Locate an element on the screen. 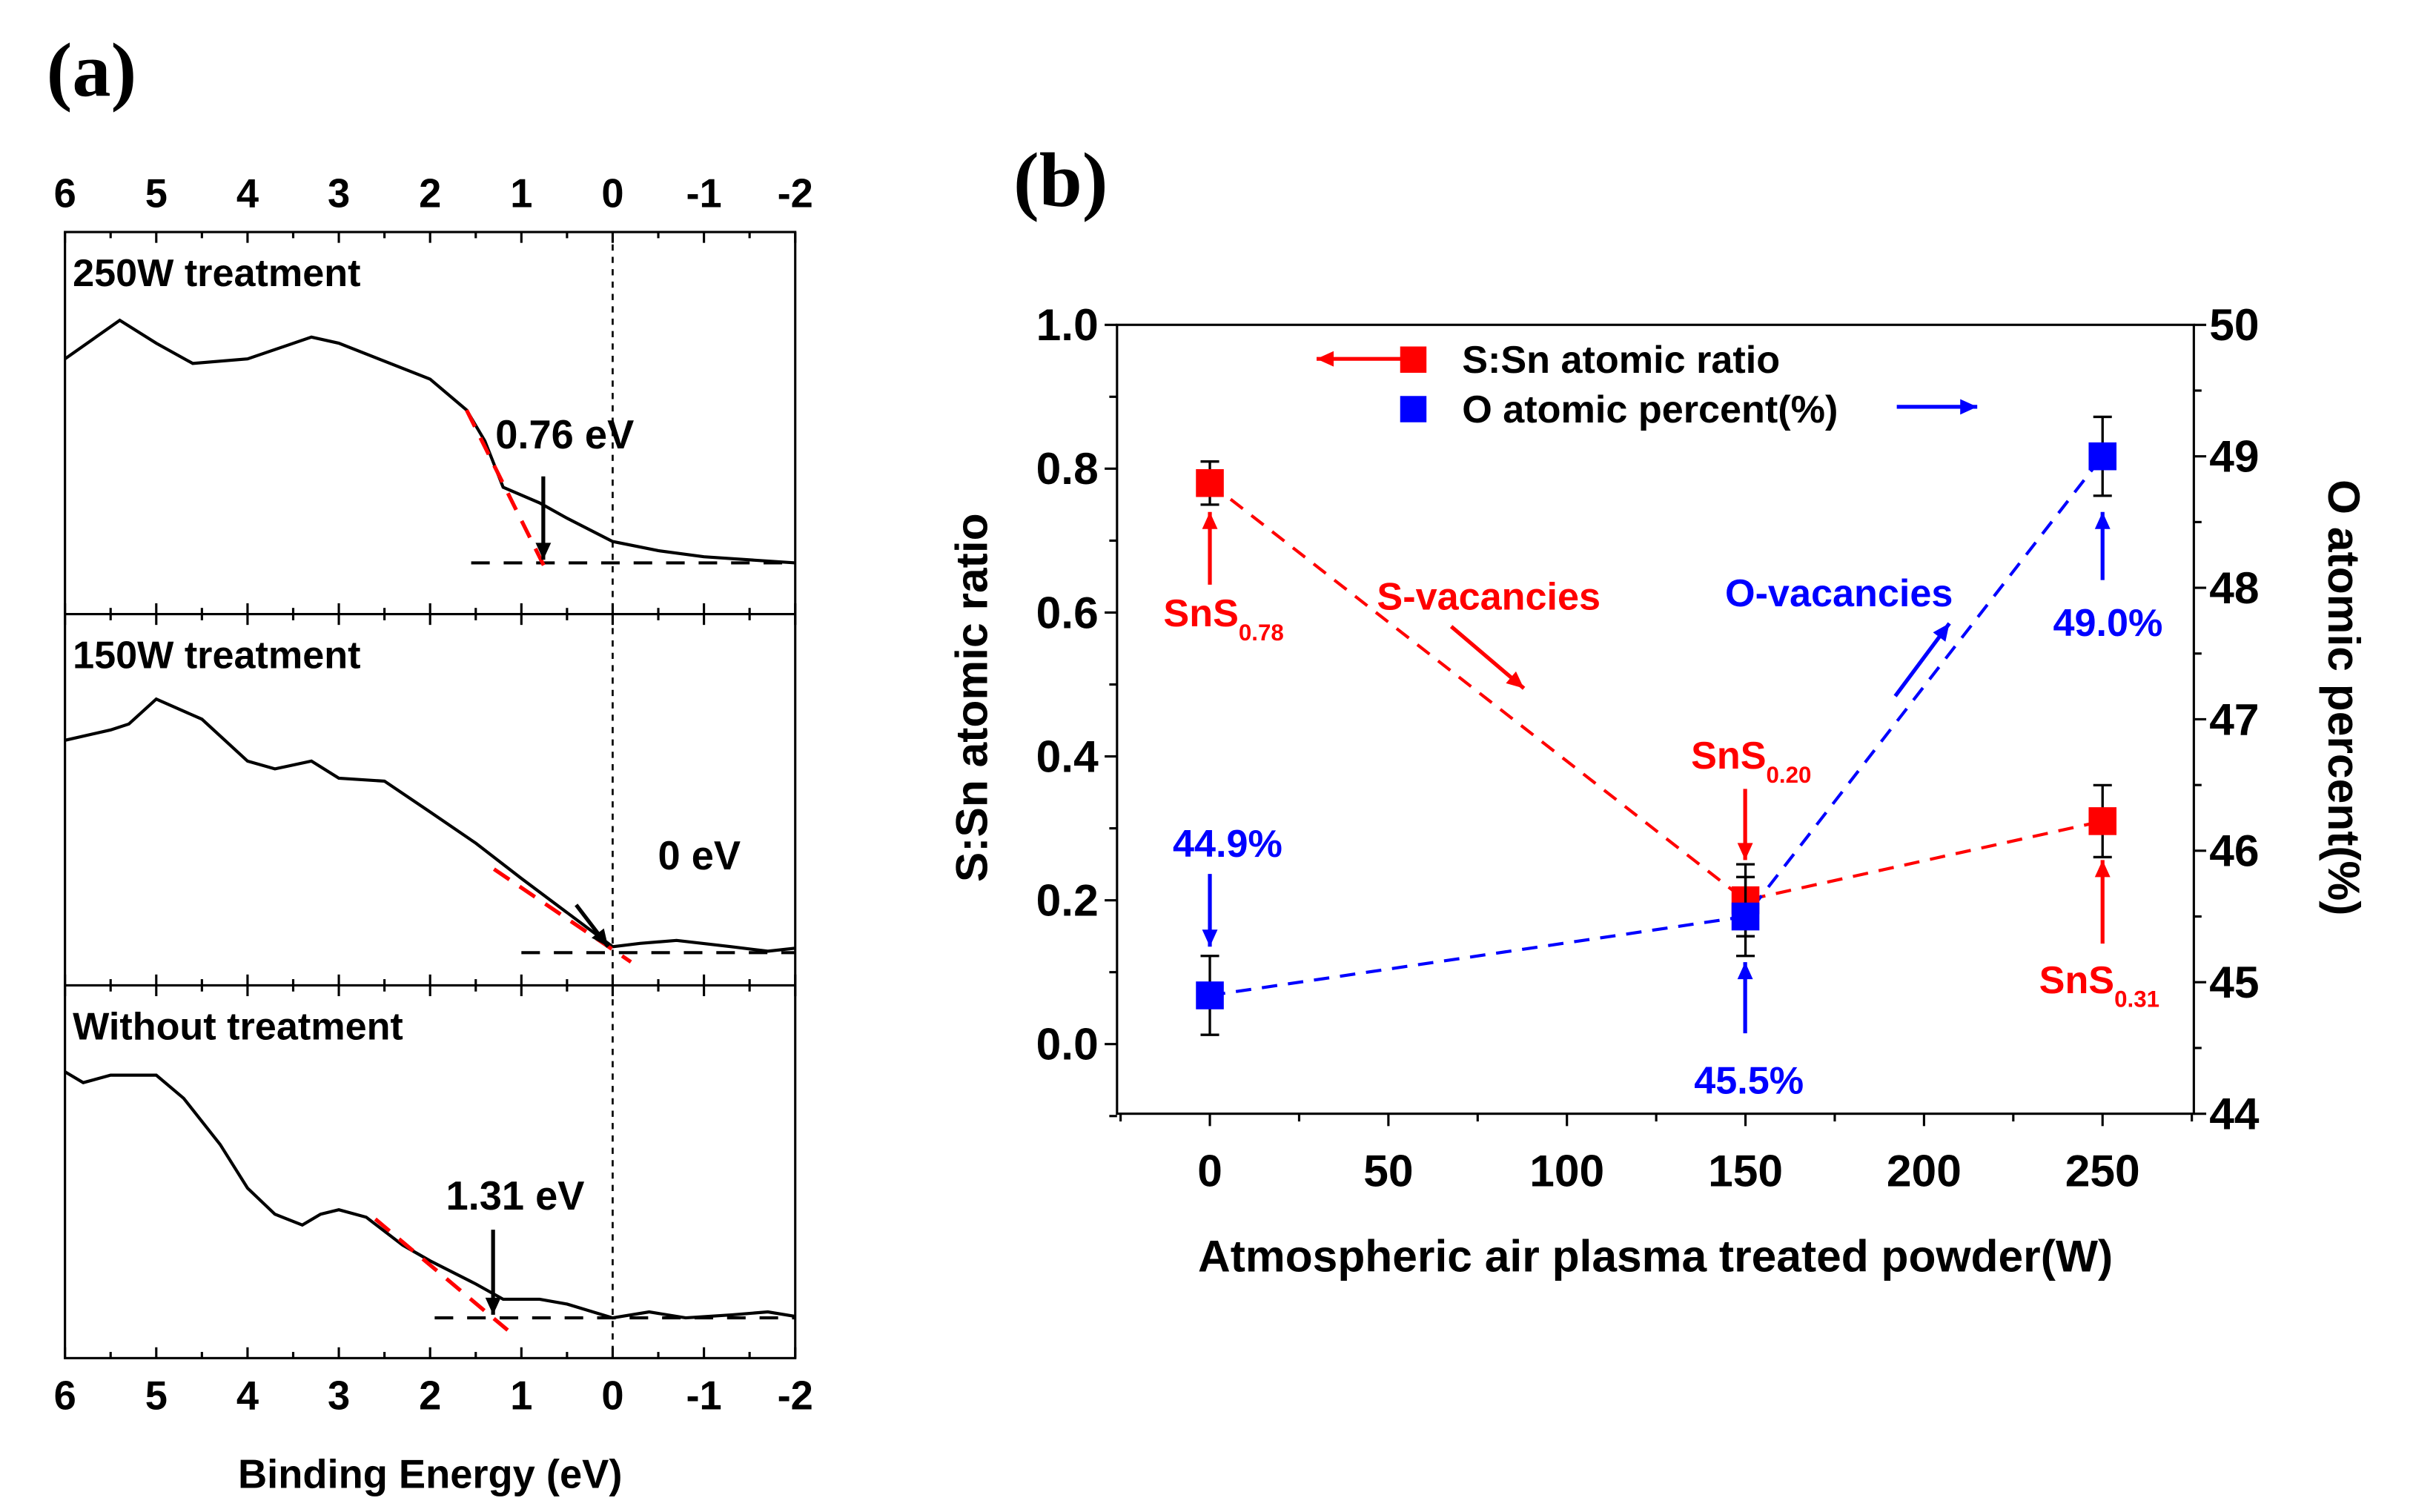  y2-tick-label: 44 is located at coordinates (2234, 1114).